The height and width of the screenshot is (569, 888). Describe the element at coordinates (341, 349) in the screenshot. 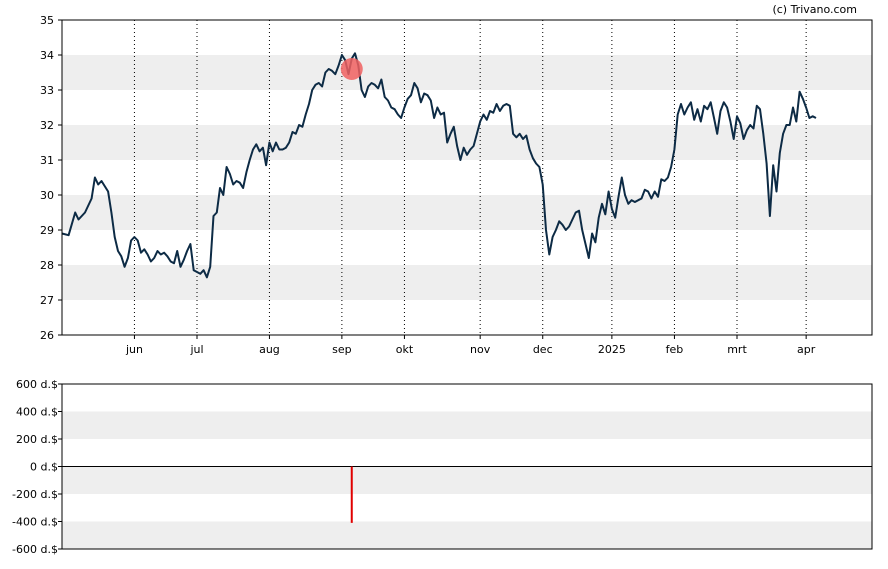

I see `month-tick-label: sep` at that location.